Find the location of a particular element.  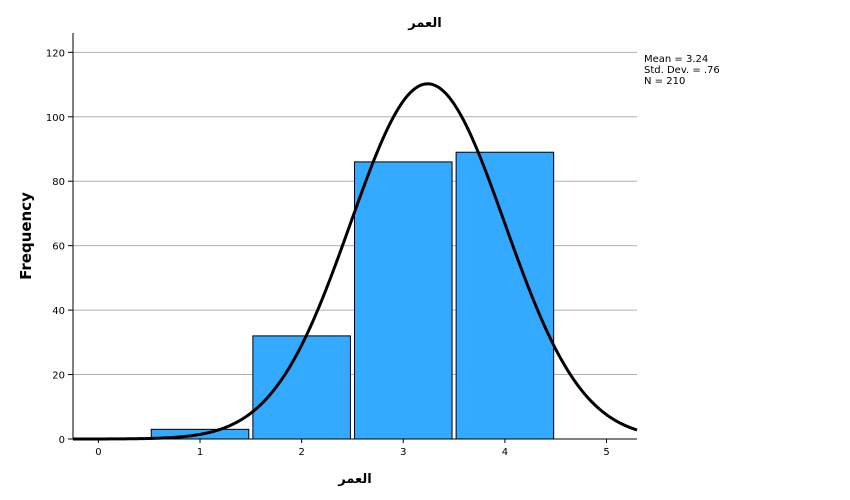

n-label: N = 210 is located at coordinates (665, 81).